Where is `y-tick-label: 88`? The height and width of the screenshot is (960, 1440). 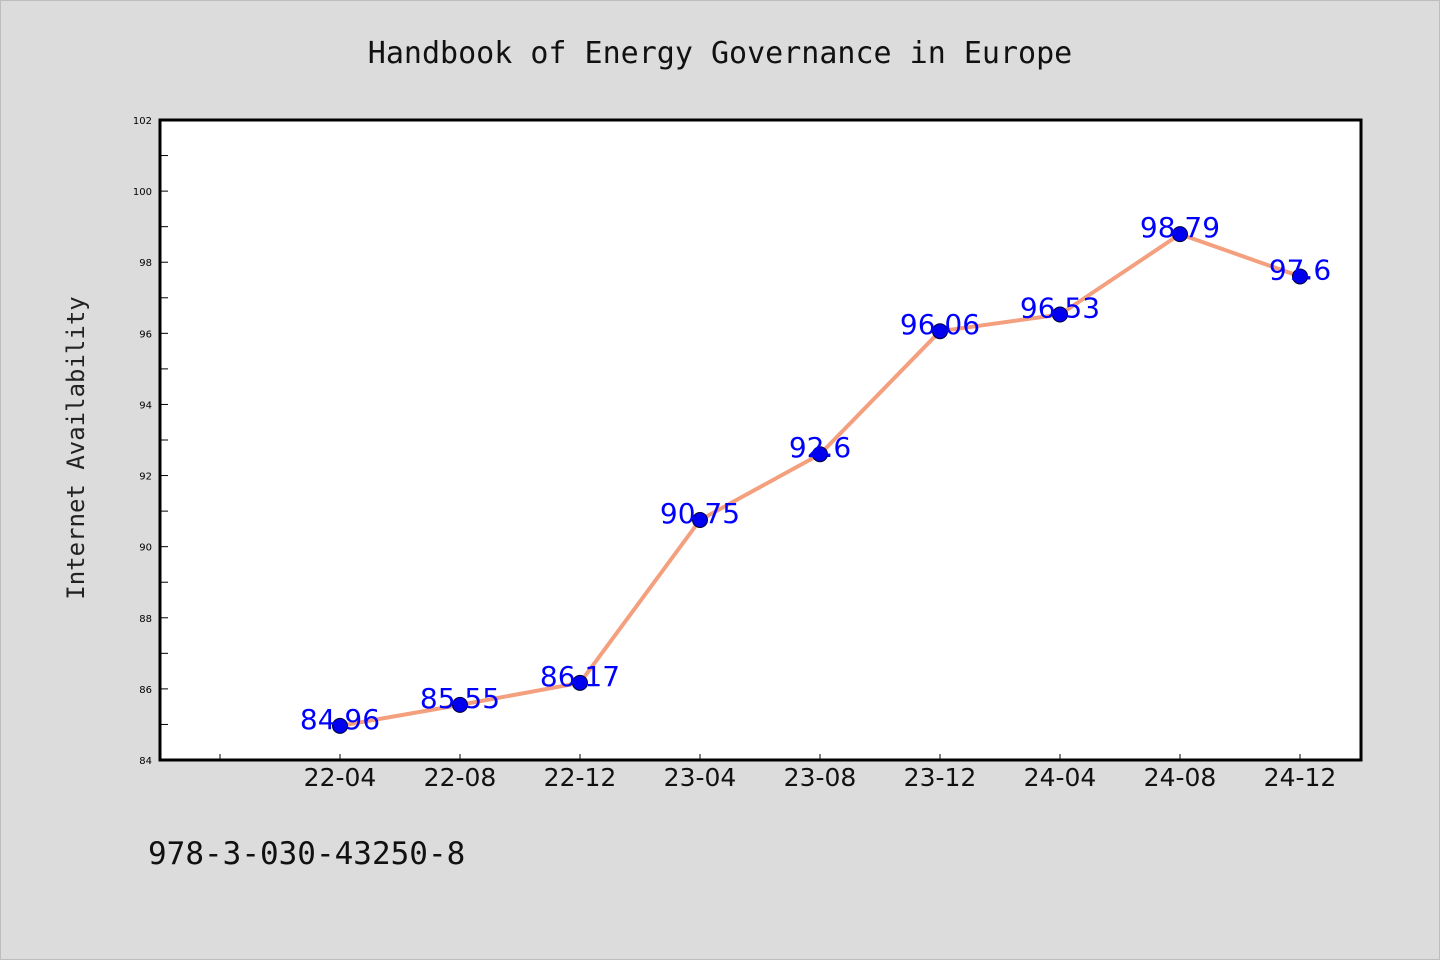
y-tick-label: 88 is located at coordinates (145, 619).